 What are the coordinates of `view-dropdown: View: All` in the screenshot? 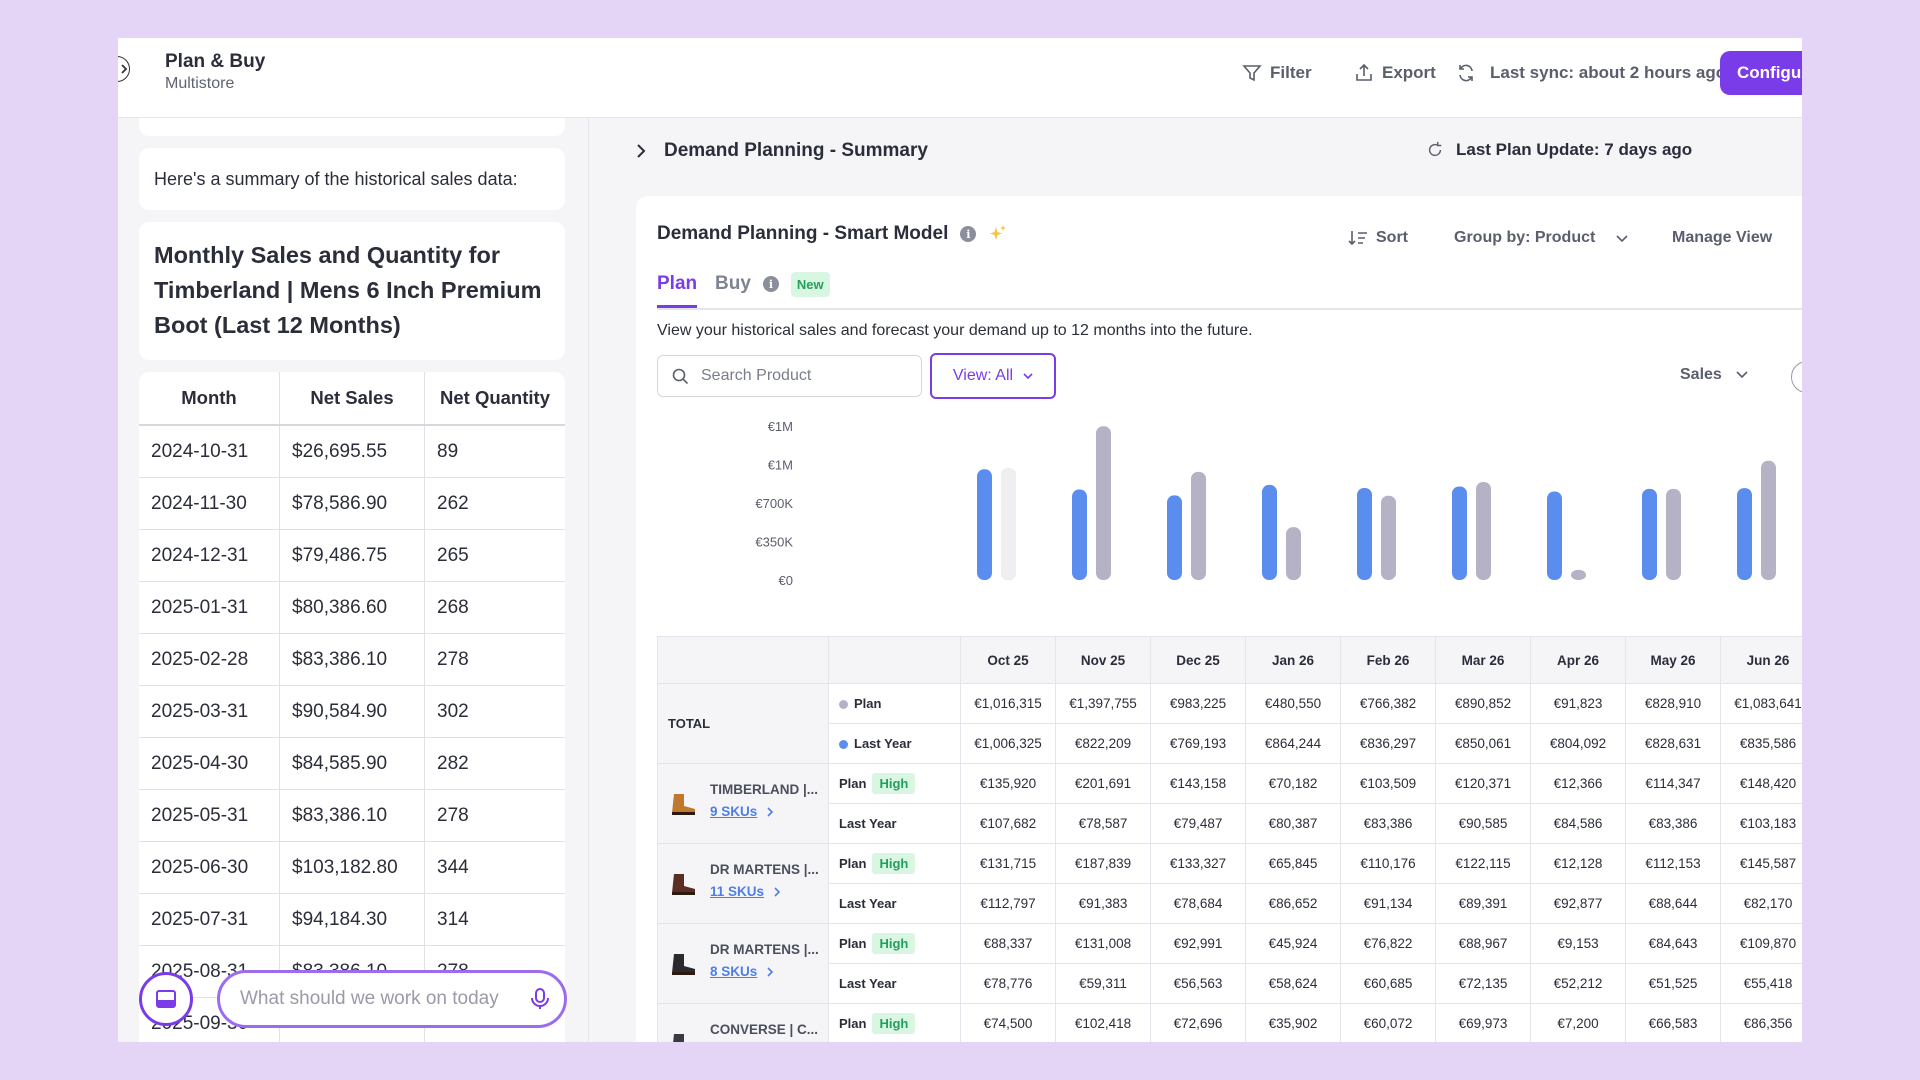 It's located at (993, 376).